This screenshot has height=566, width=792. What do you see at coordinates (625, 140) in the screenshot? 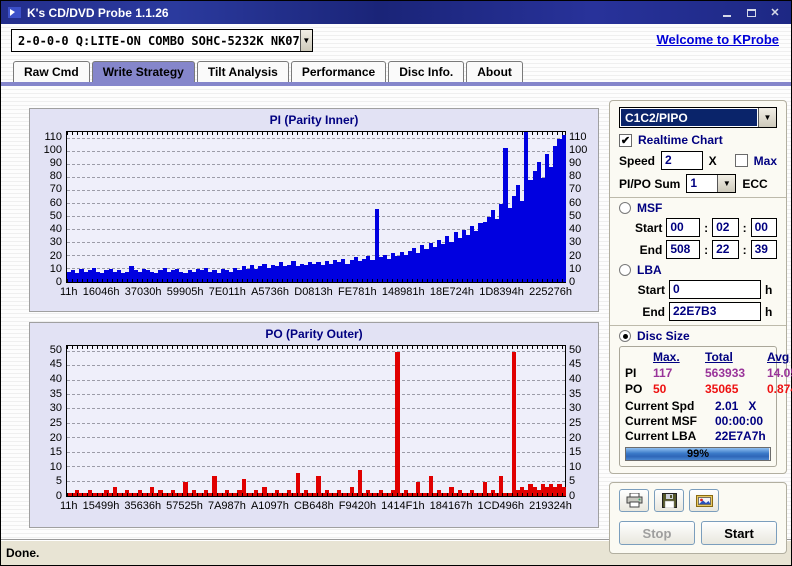
I see `realtime-chart-checkbox: ✔` at bounding box center [625, 140].